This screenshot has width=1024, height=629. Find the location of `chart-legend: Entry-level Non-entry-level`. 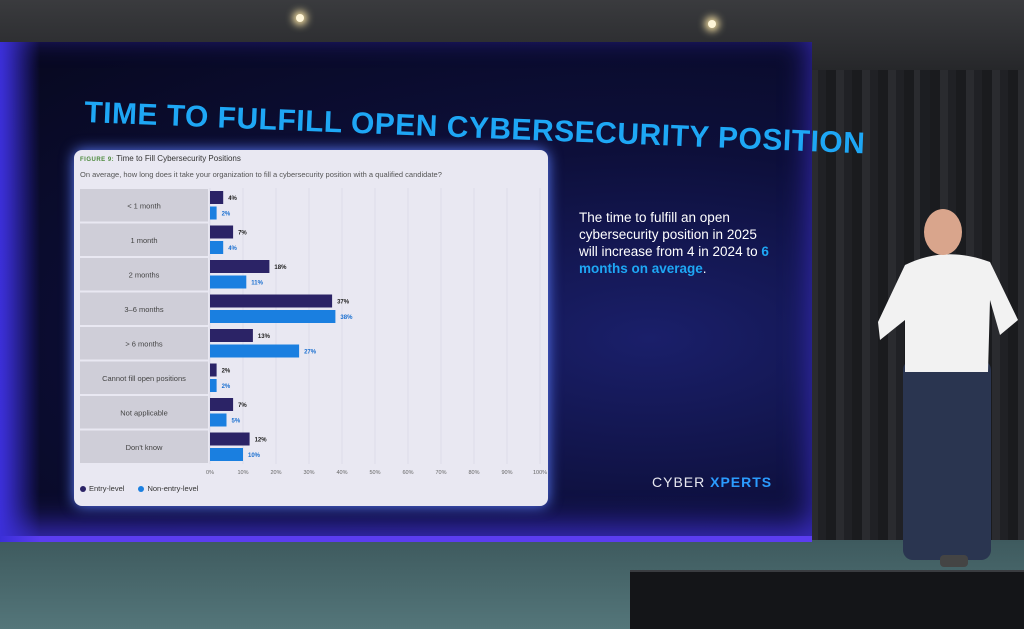

chart-legend: Entry-level Non-entry-level is located at coordinates (139, 488).